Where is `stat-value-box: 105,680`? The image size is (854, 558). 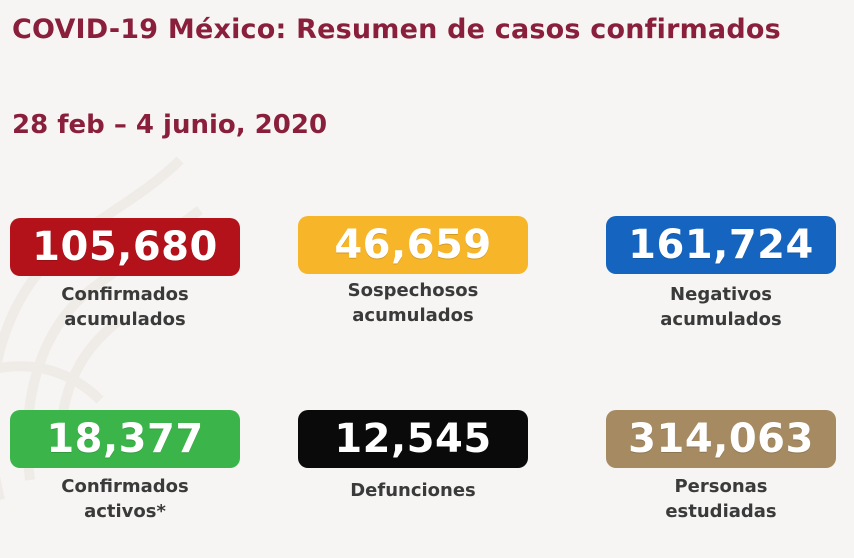 stat-value-box: 105,680 is located at coordinates (125, 247).